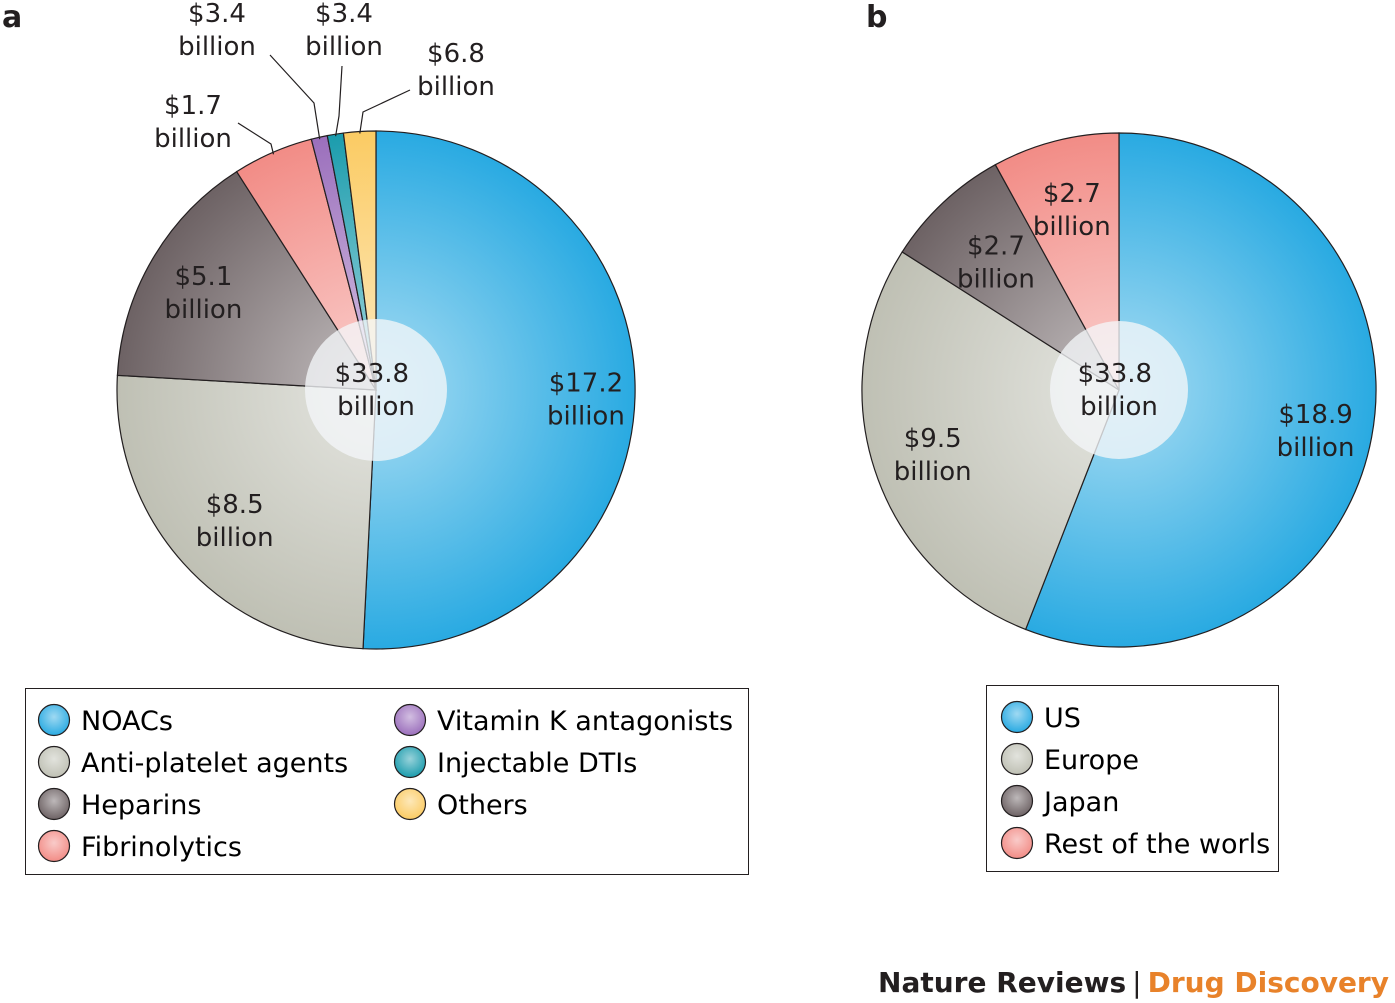 The width and height of the screenshot is (1395, 1003). I want to click on pie-a-slice-anti-platelet-agents, so click(246, 512).